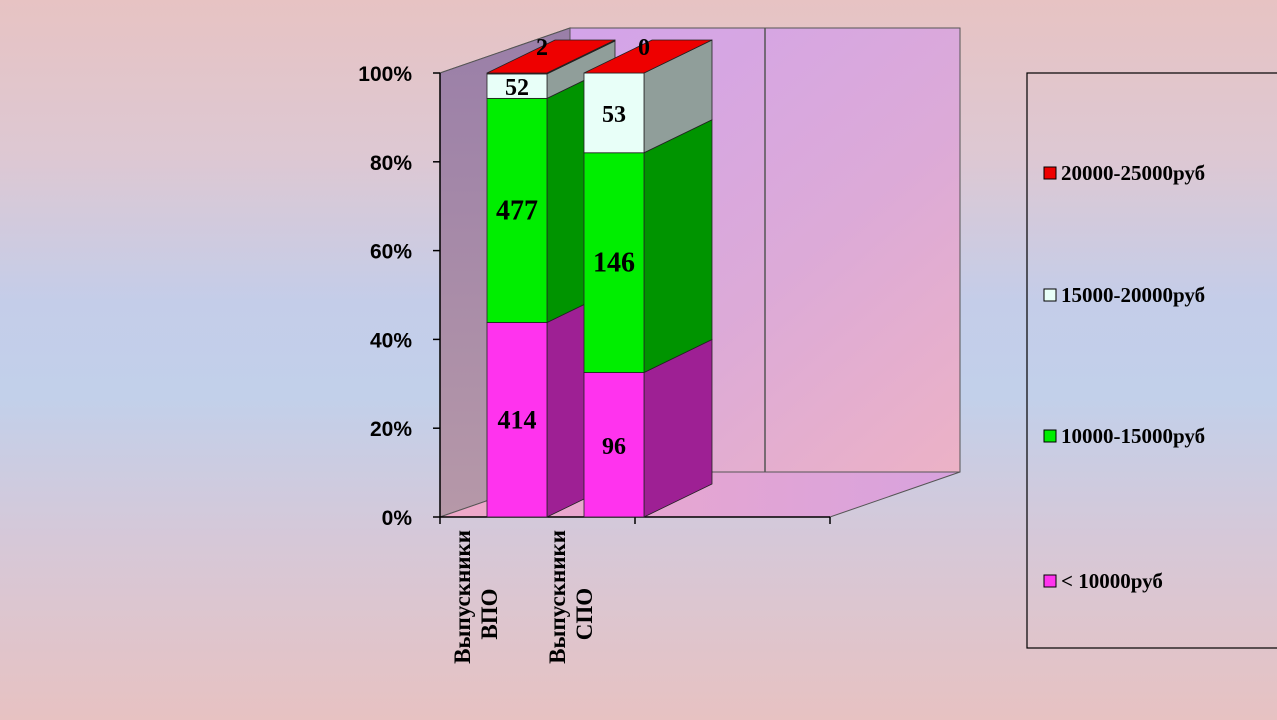  Describe the element at coordinates (391, 163) in the screenshot. I see `y-tick-label: 80%` at that location.